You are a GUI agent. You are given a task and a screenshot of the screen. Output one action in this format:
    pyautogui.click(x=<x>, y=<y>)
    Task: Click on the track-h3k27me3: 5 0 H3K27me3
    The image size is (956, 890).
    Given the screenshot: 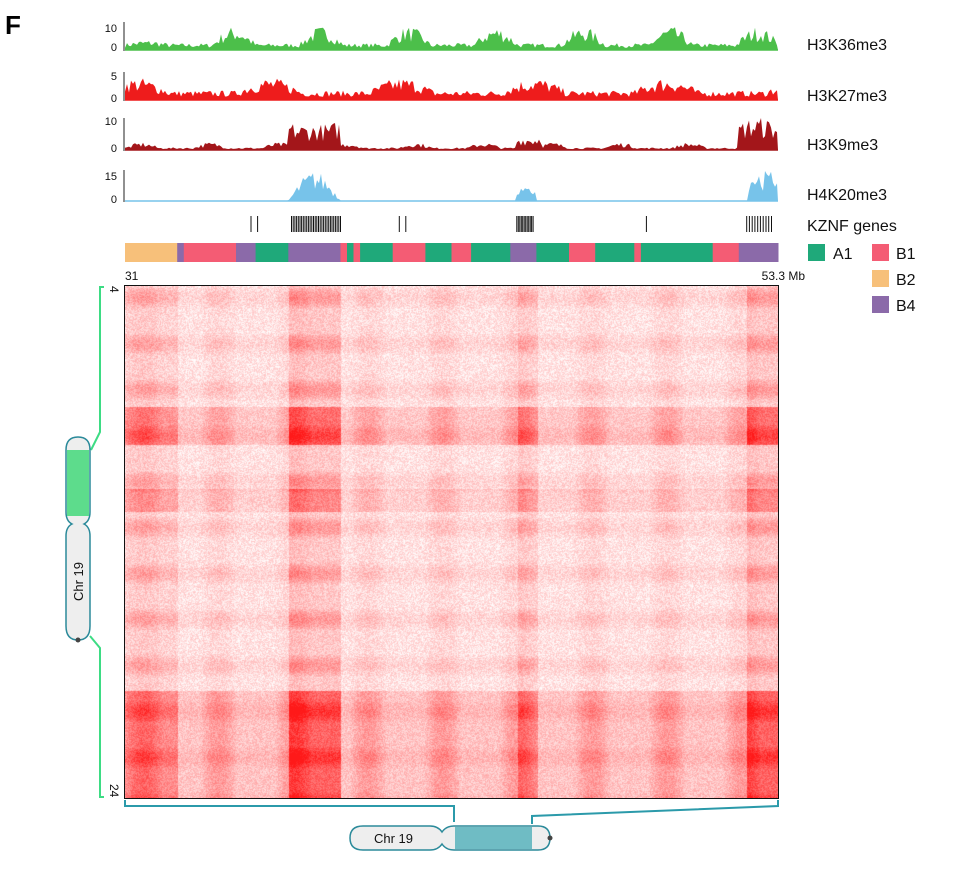 What is the action you would take?
    pyautogui.click(x=499, y=88)
    